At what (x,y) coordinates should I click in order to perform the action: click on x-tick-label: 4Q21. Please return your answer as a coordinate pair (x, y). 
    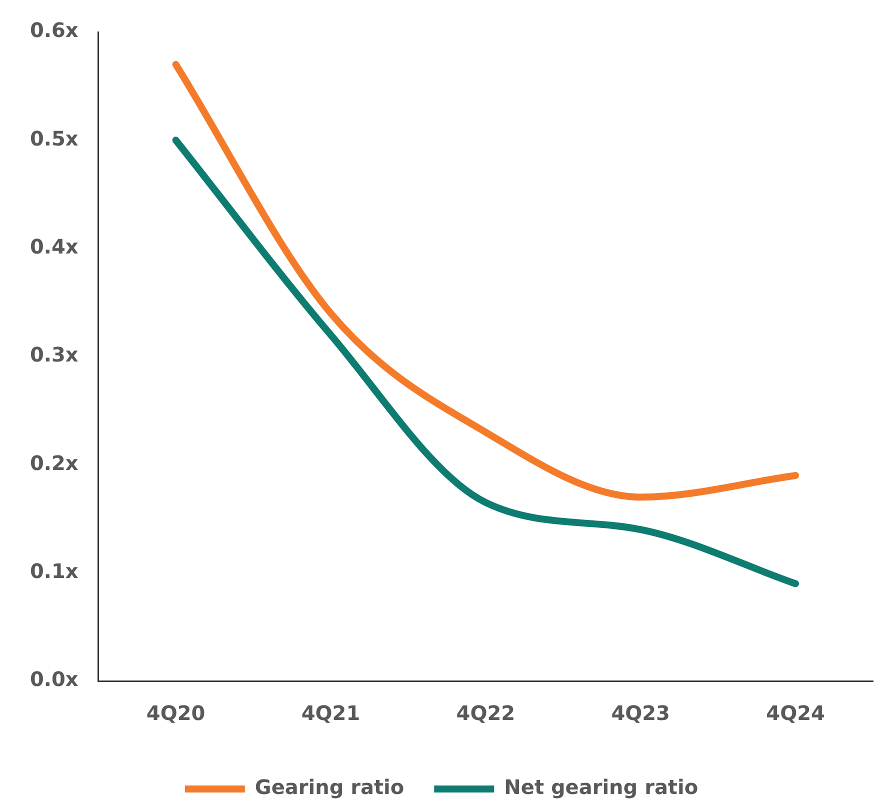
    Looking at the image, I should click on (330, 713).